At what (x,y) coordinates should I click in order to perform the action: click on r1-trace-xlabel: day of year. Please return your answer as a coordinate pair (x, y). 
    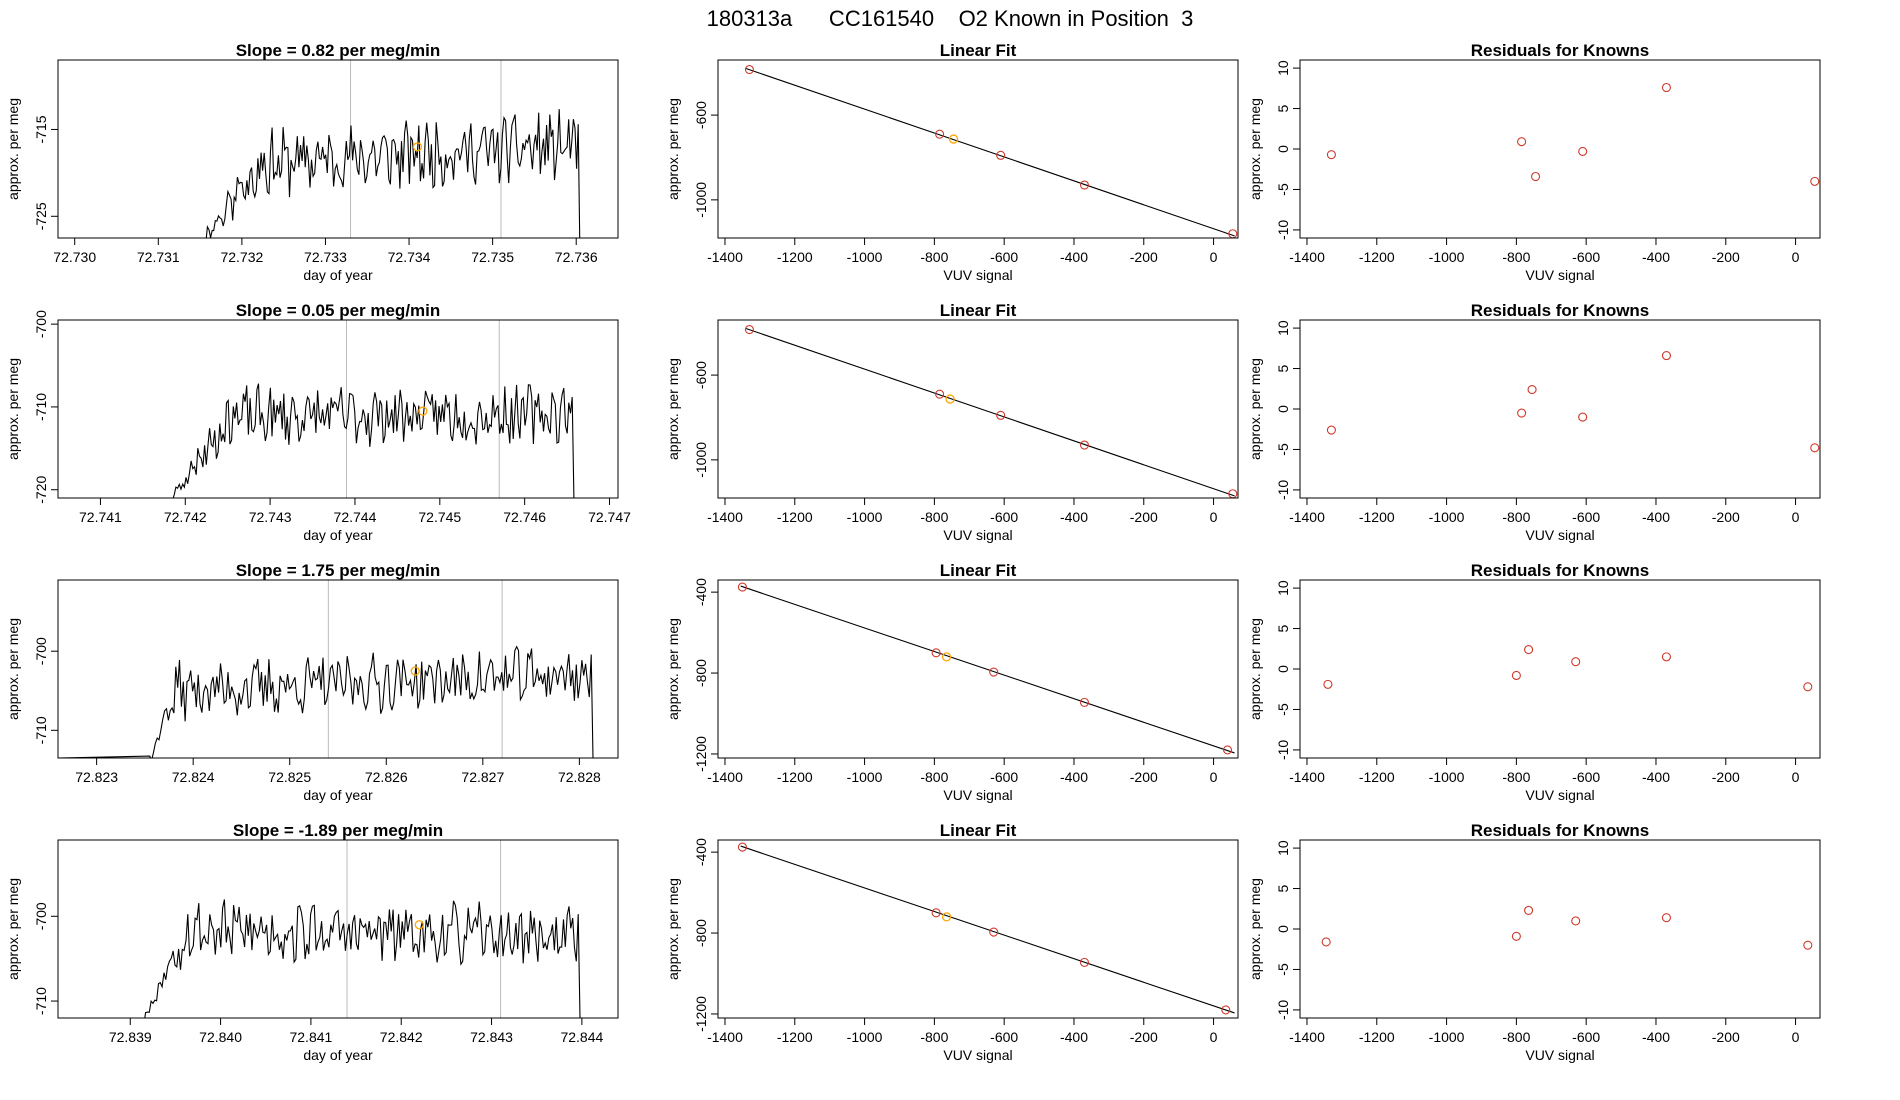
    Looking at the image, I should click on (338, 275).